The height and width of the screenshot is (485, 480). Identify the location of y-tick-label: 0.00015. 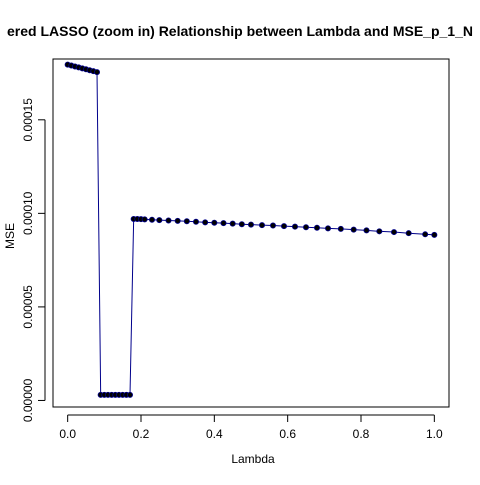
(28, 120).